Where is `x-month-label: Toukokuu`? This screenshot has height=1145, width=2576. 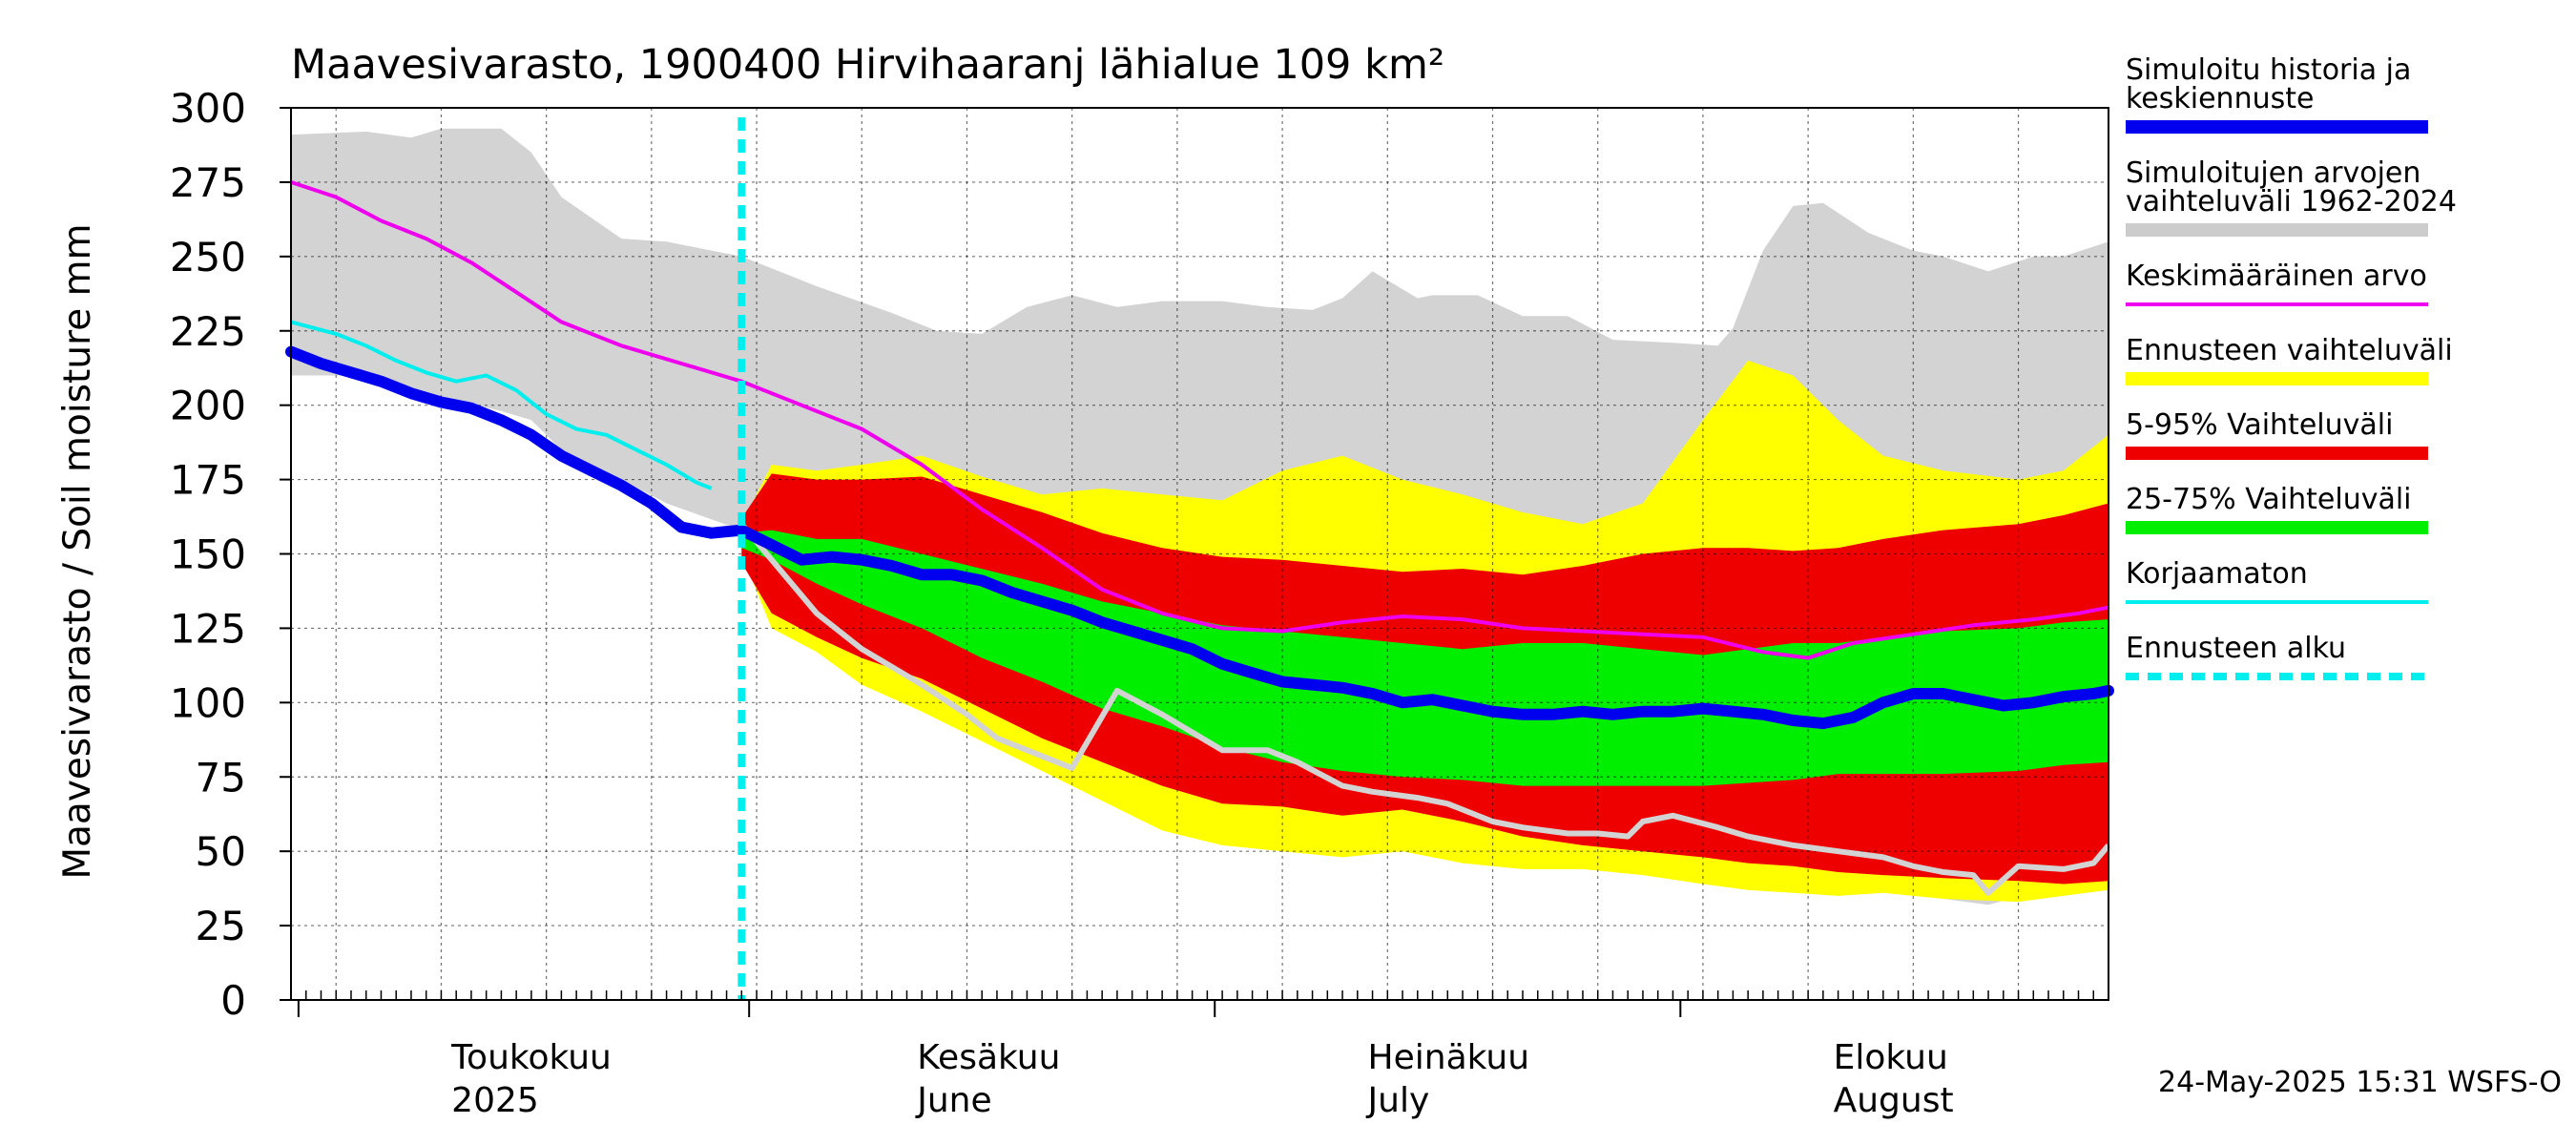
x-month-label: Toukokuu is located at coordinates (531, 1057).